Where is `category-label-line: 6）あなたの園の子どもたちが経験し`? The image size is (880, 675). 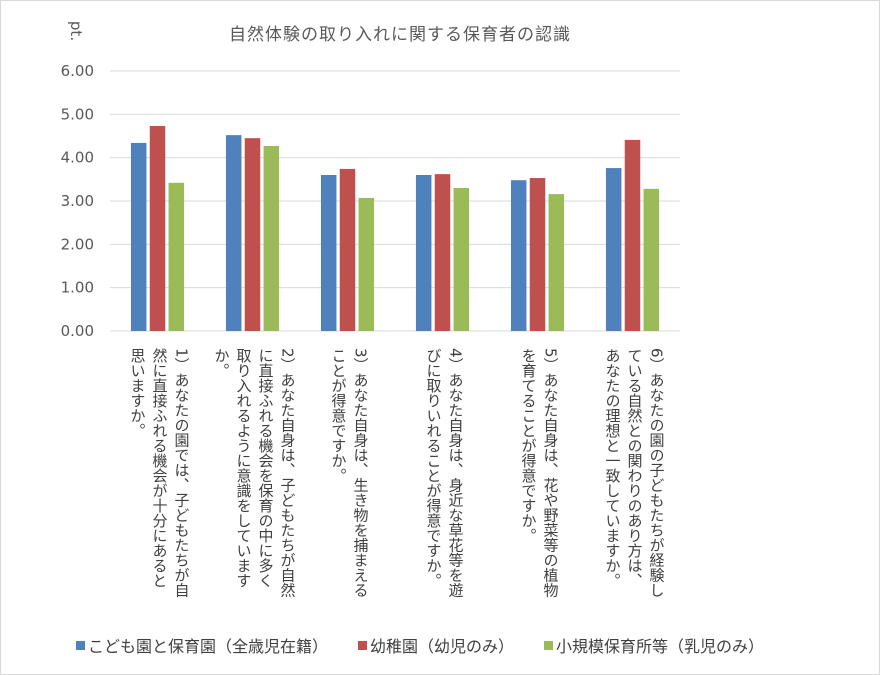
category-label-line: 6）あなたの園の子どもたちが経験し is located at coordinates (656, 473).